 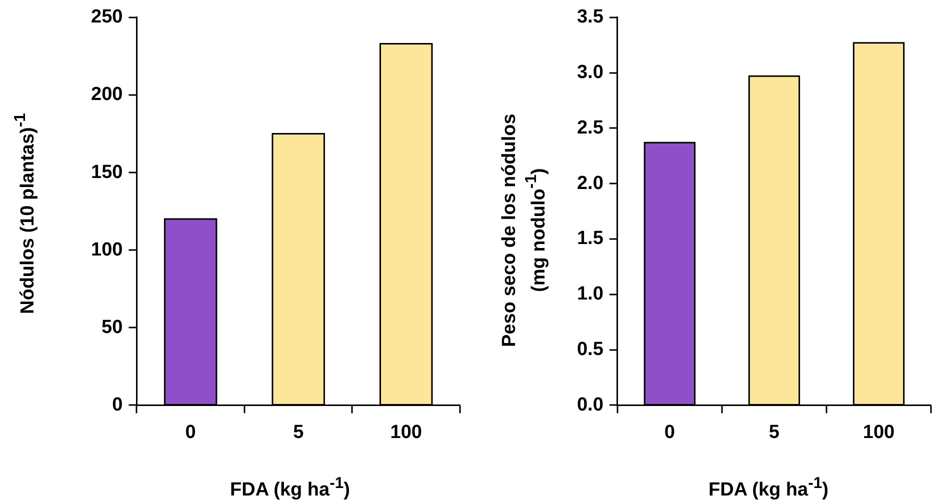 What do you see at coordinates (107, 17) in the screenshot?
I see `y-tick-label: 250` at bounding box center [107, 17].